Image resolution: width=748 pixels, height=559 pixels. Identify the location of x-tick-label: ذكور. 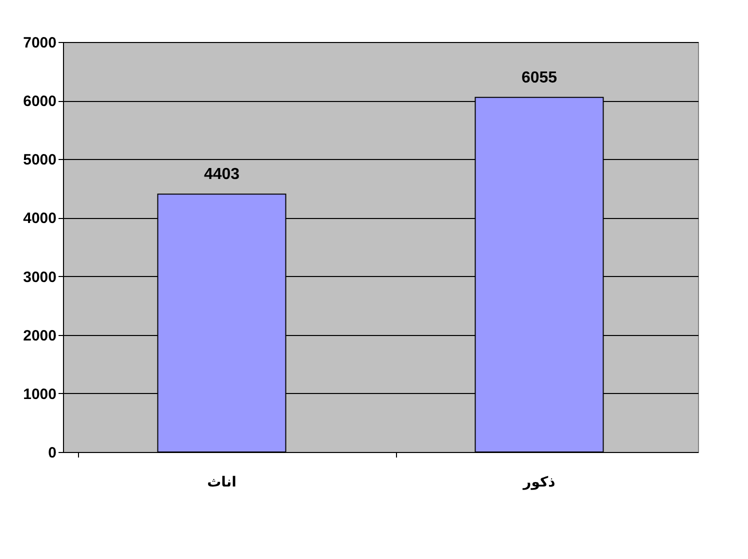
(539, 482).